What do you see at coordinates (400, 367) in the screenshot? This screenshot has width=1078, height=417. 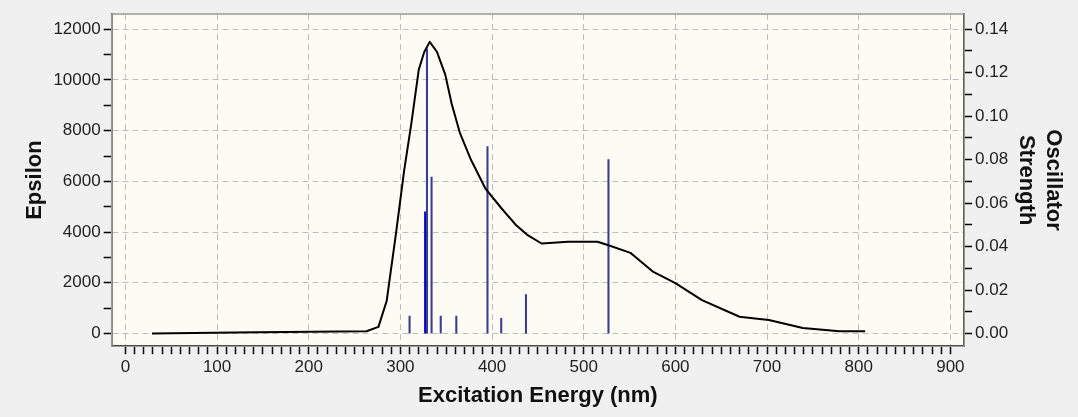 I see `x-tick-label: 300` at bounding box center [400, 367].